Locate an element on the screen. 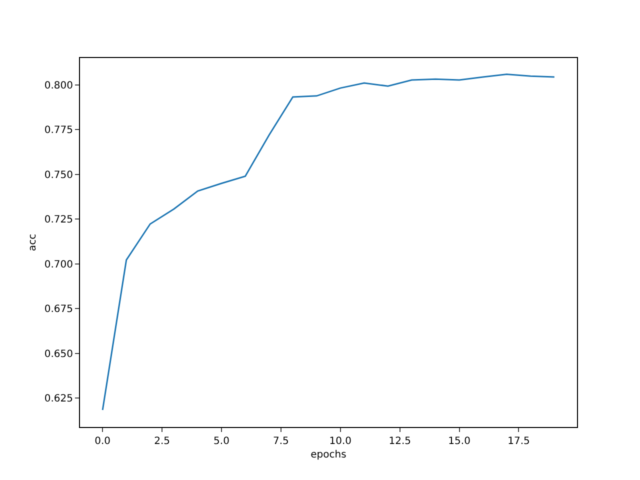  y-tick-label: 0.700 is located at coordinates (58, 264).